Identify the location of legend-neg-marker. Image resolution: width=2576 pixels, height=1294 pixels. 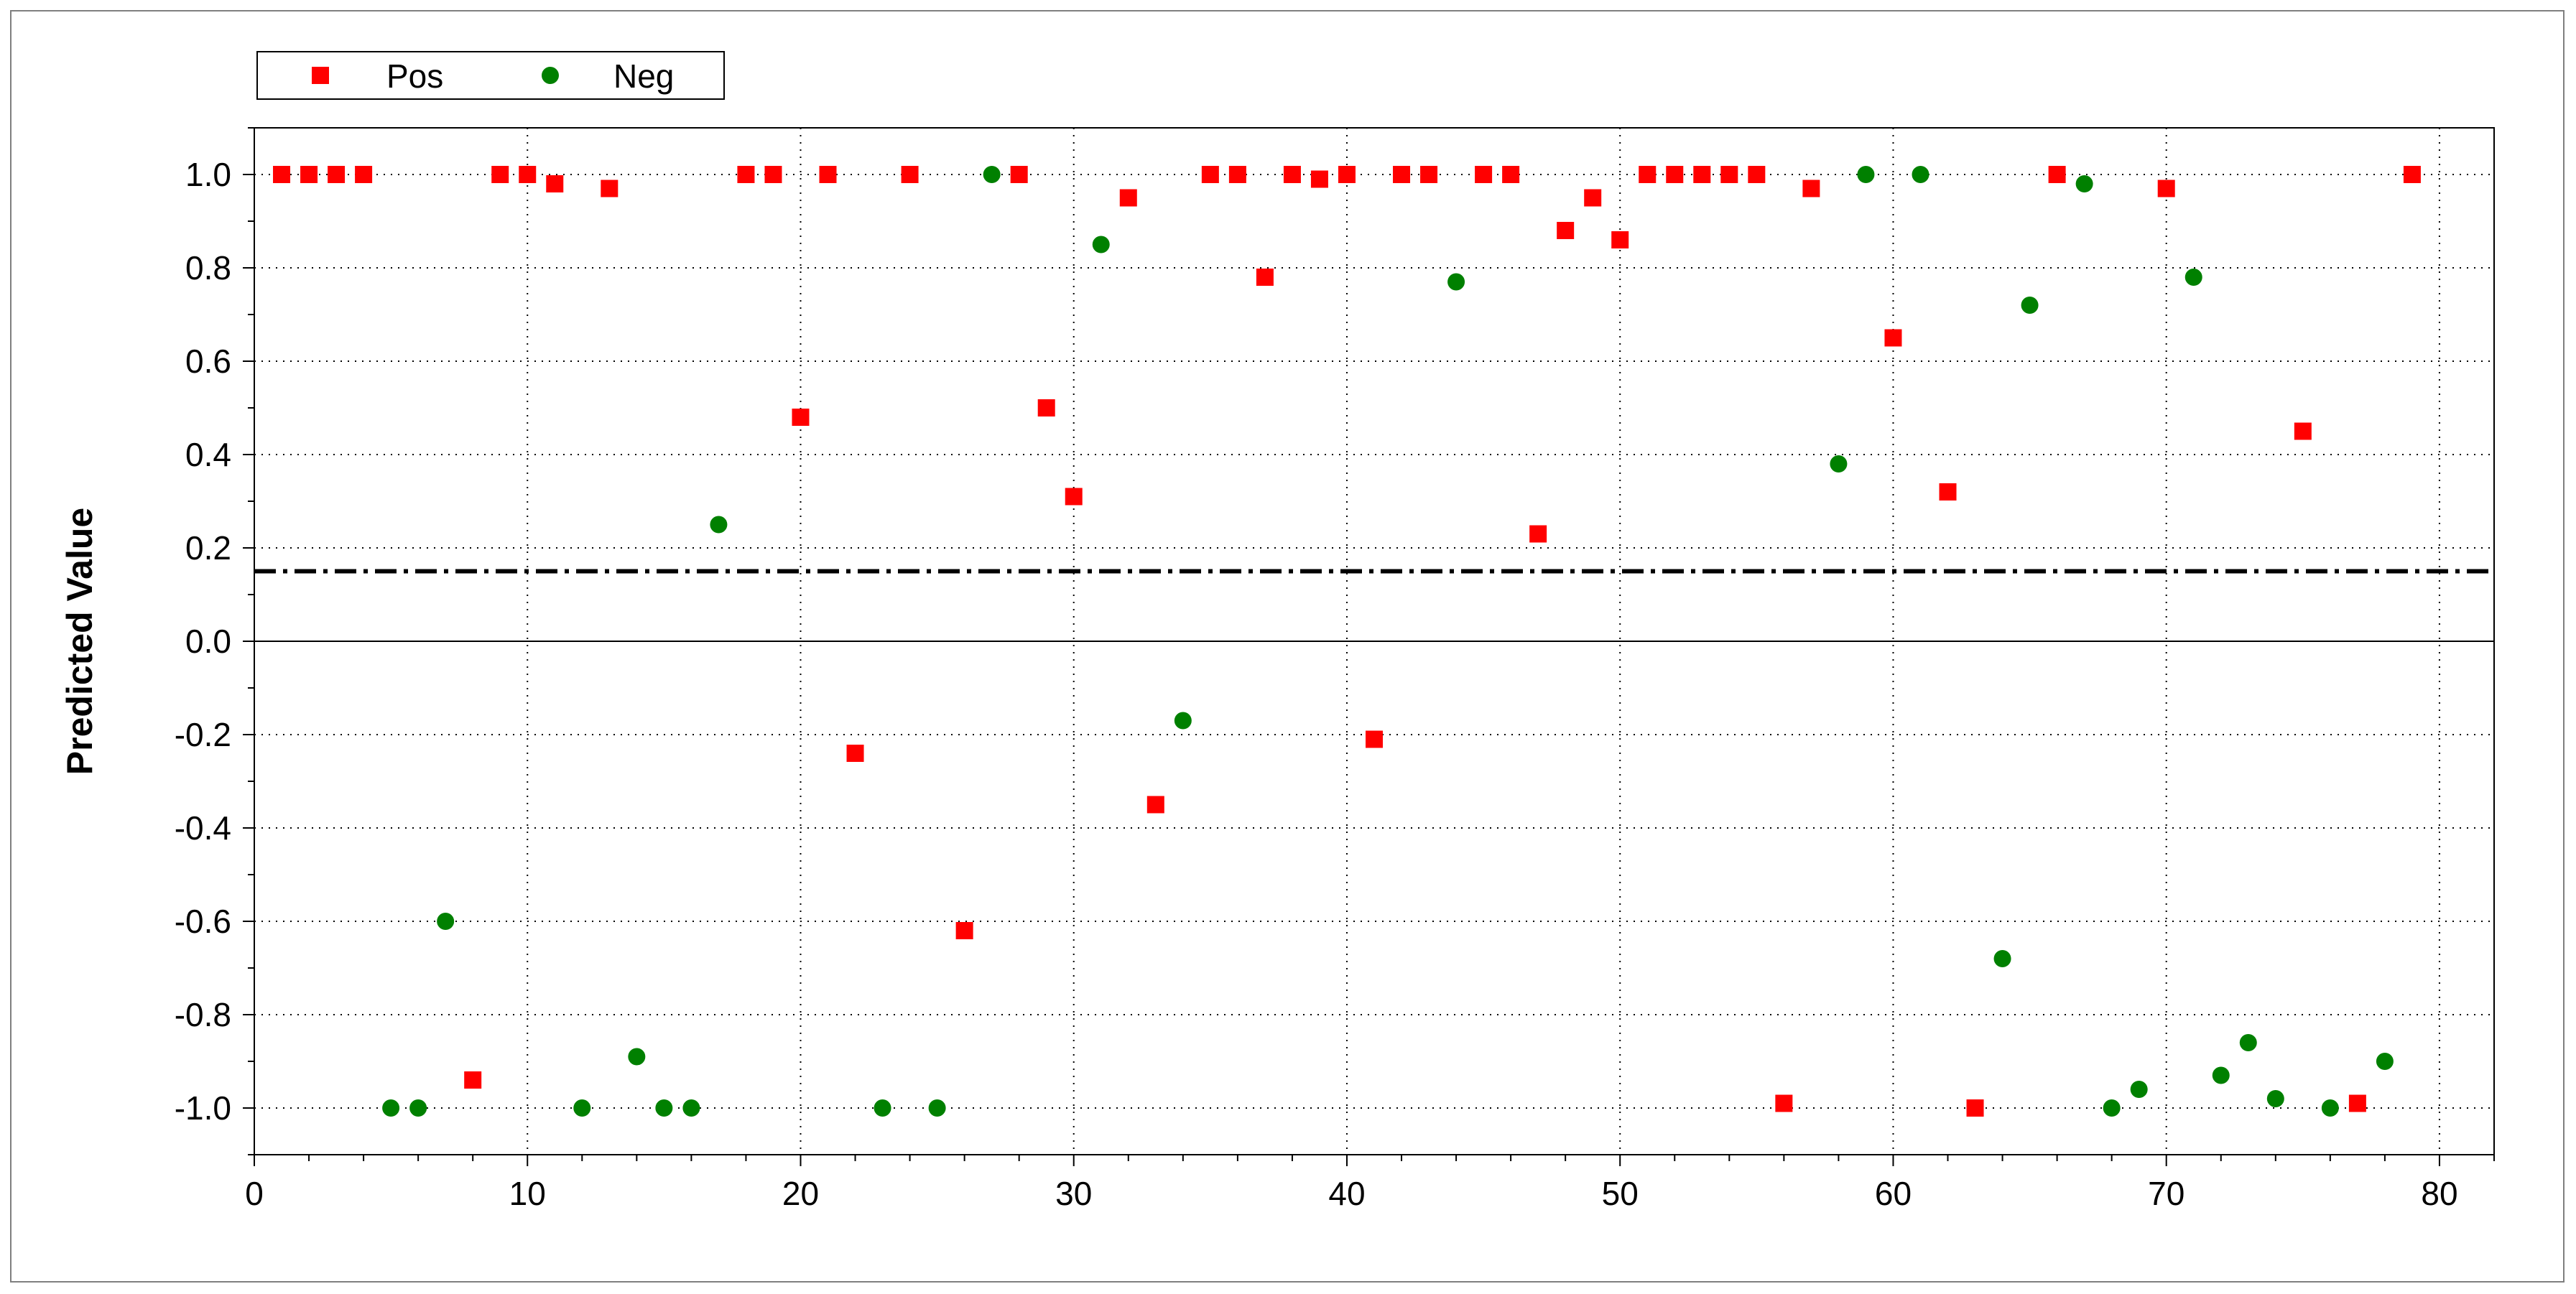
(550, 75).